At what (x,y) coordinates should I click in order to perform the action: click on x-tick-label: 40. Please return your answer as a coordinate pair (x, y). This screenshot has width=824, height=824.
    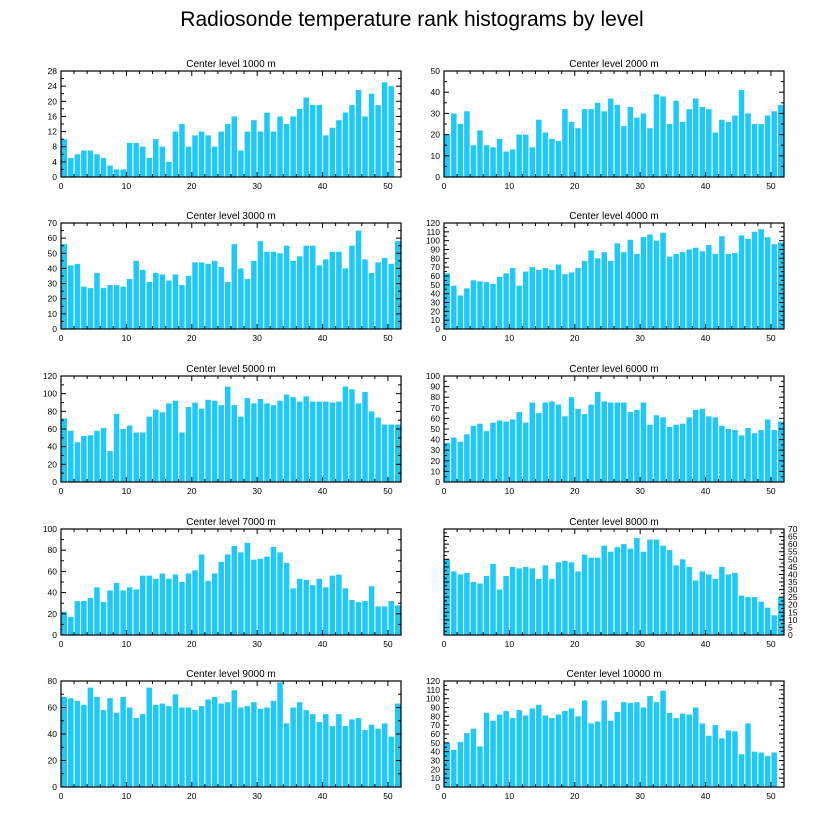
    Looking at the image, I should click on (323, 796).